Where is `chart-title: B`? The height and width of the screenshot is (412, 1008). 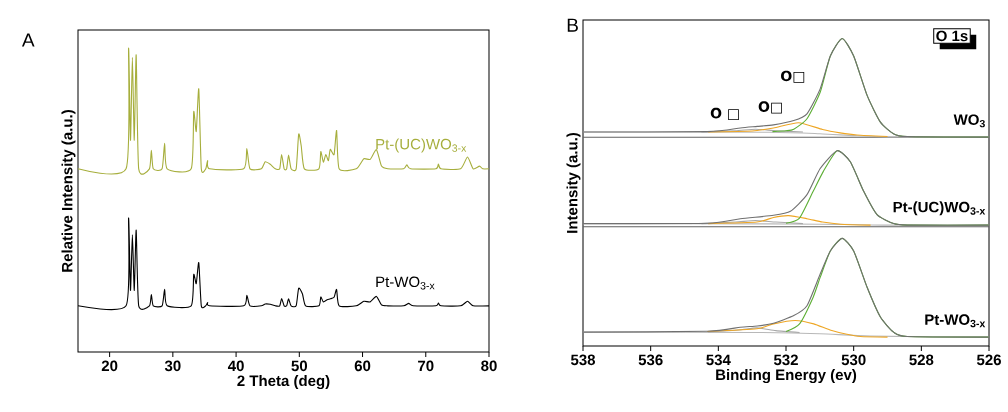 chart-title: B is located at coordinates (572, 25).